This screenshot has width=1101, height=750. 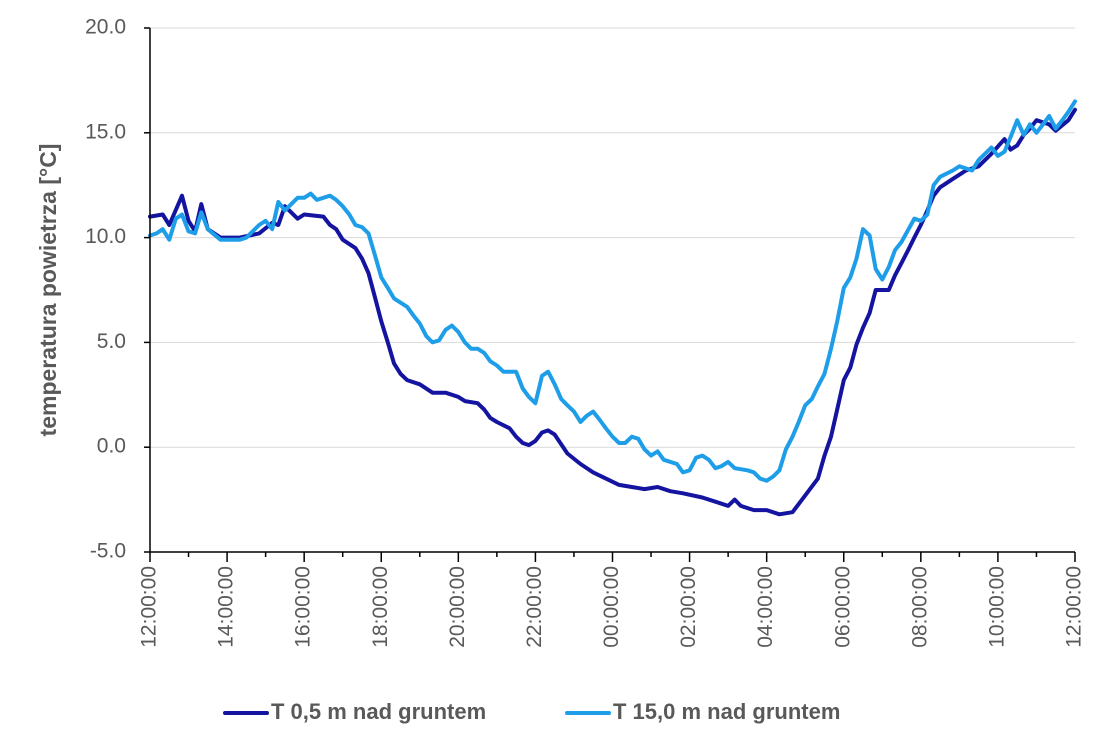 I want to click on y-tick-label: 20.0, so click(x=105, y=27).